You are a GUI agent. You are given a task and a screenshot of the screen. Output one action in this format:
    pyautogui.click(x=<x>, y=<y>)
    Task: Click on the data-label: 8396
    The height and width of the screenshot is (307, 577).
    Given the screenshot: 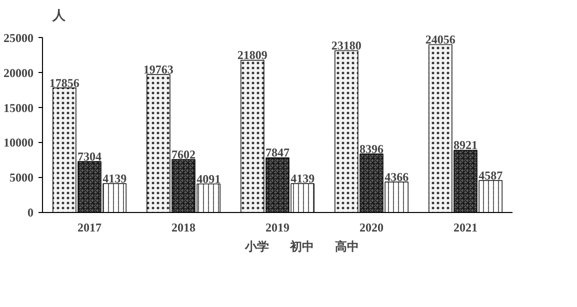 What is the action you would take?
    pyautogui.click(x=372, y=149)
    